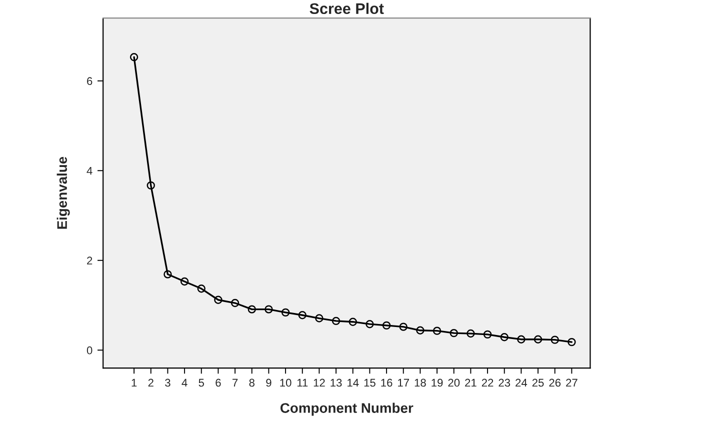  I want to click on y-tick-label: 0, so click(89, 350).